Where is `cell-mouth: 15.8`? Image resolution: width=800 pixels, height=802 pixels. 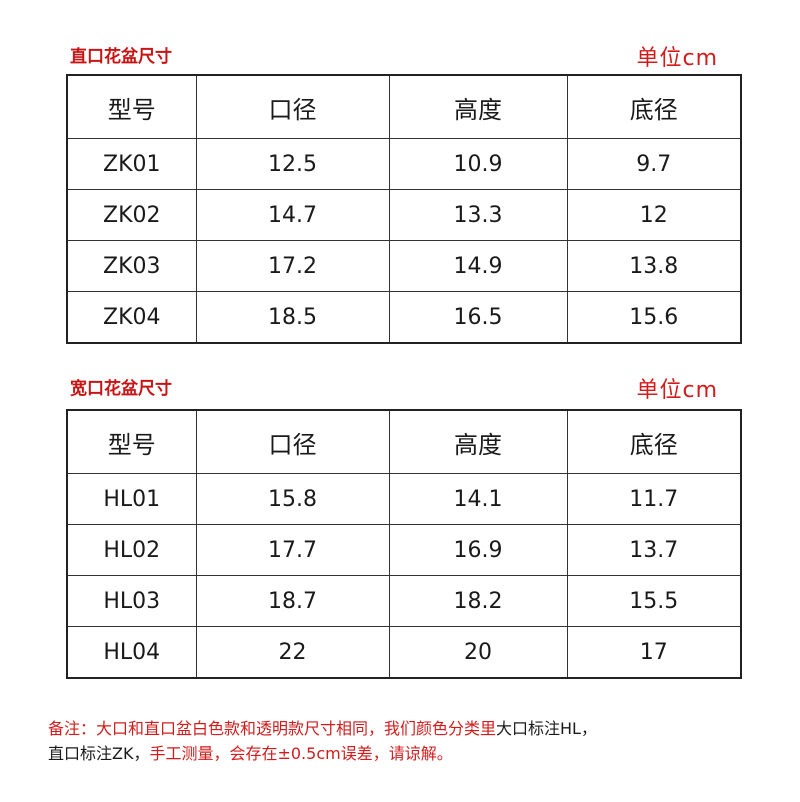
cell-mouth: 15.8 is located at coordinates (292, 499).